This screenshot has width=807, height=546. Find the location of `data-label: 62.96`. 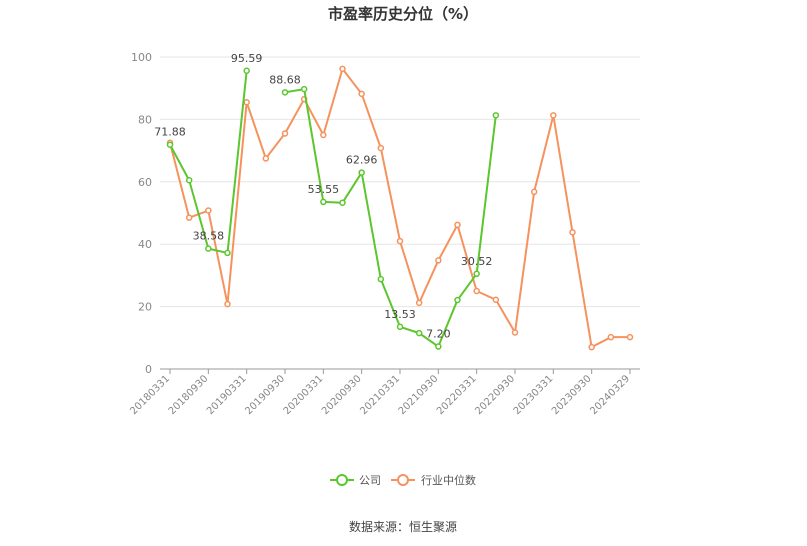

data-label: 62.96 is located at coordinates (362, 160).